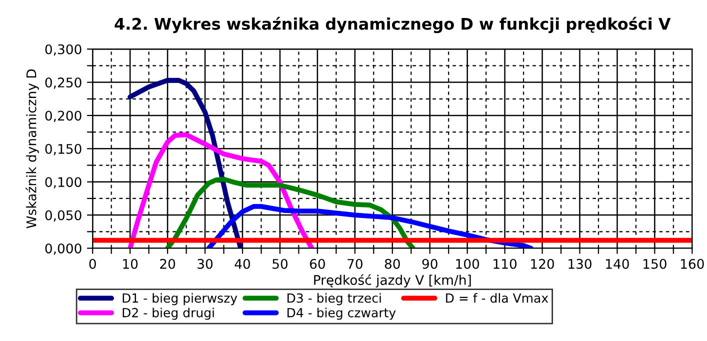  Describe the element at coordinates (168, 263) in the screenshot. I see `x-tick-label: 20` at that location.